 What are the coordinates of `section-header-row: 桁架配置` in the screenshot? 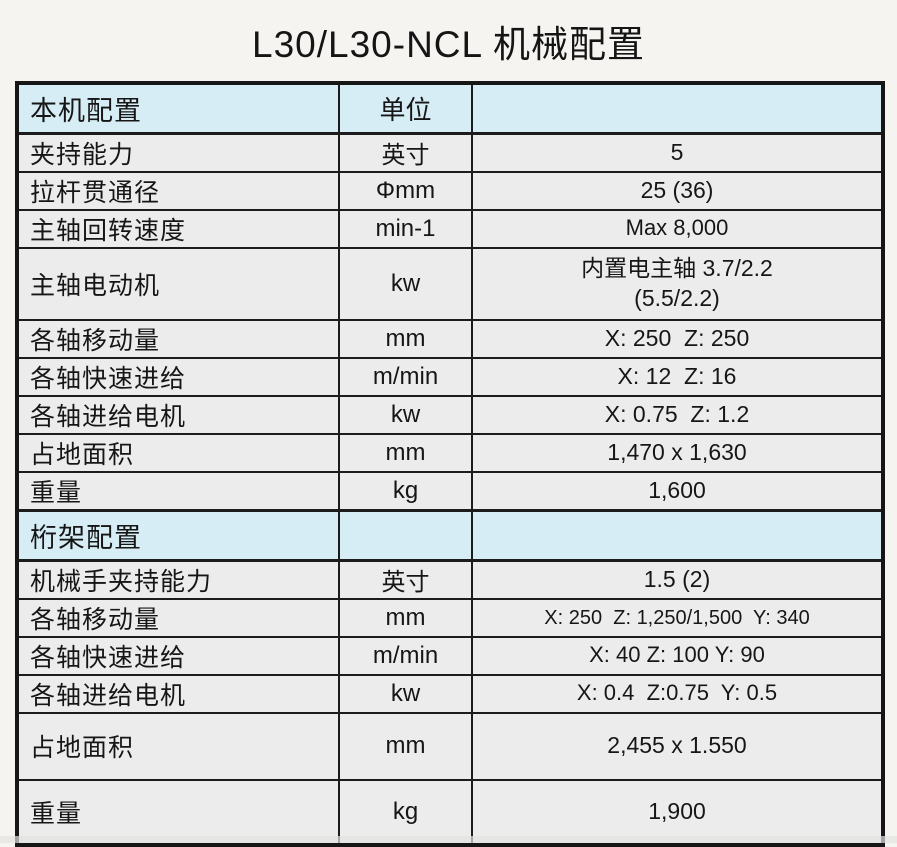 It's located at (450, 535).